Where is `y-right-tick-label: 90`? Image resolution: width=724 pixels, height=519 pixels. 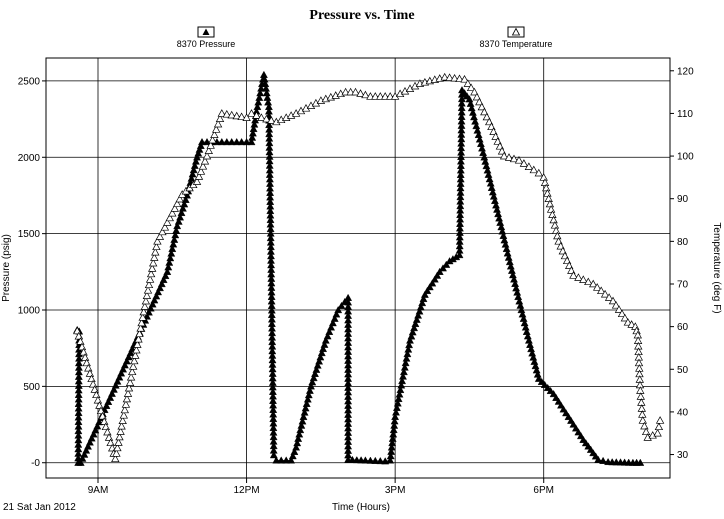 y-right-tick-label: 90 is located at coordinates (683, 199).